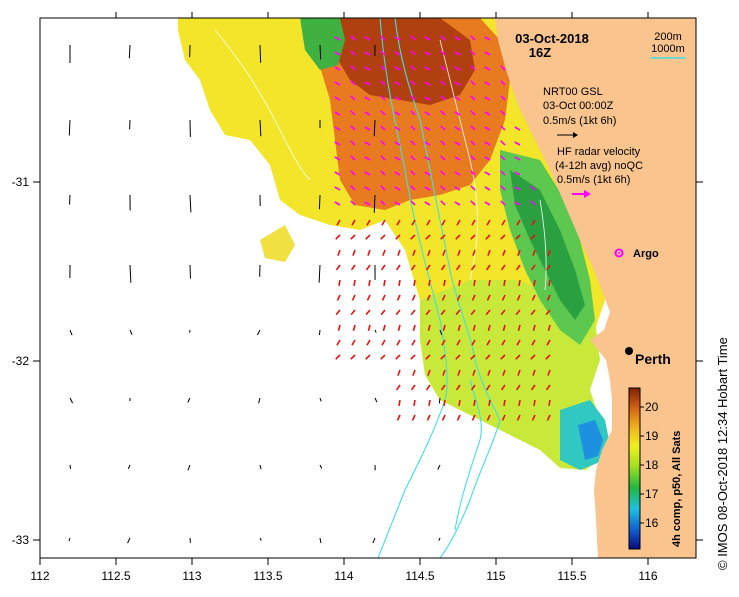  What do you see at coordinates (722, 453) in the screenshot?
I see `credit-text: © IMOS 08-Oct-2018 12:34 Hobart Time` at bounding box center [722, 453].